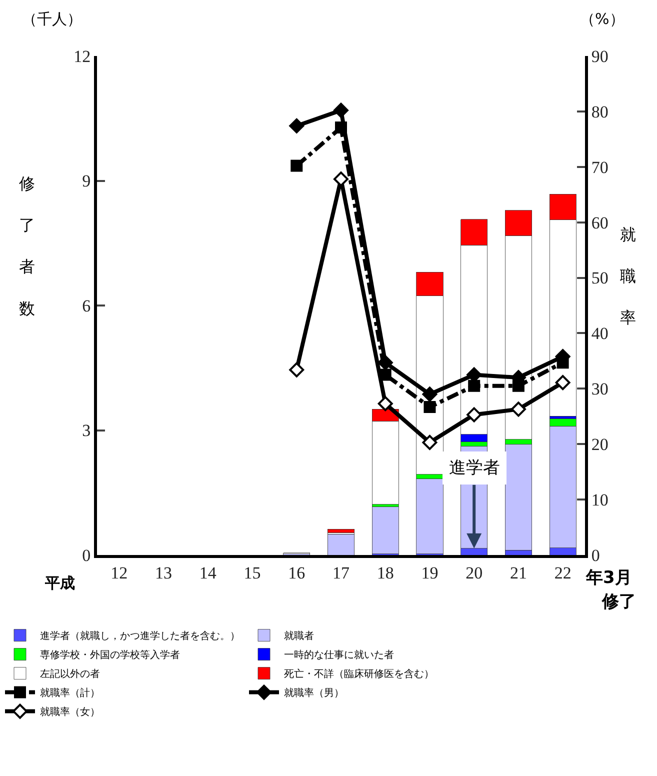  I want to click on y2-tick-label: 90, so click(599, 56).